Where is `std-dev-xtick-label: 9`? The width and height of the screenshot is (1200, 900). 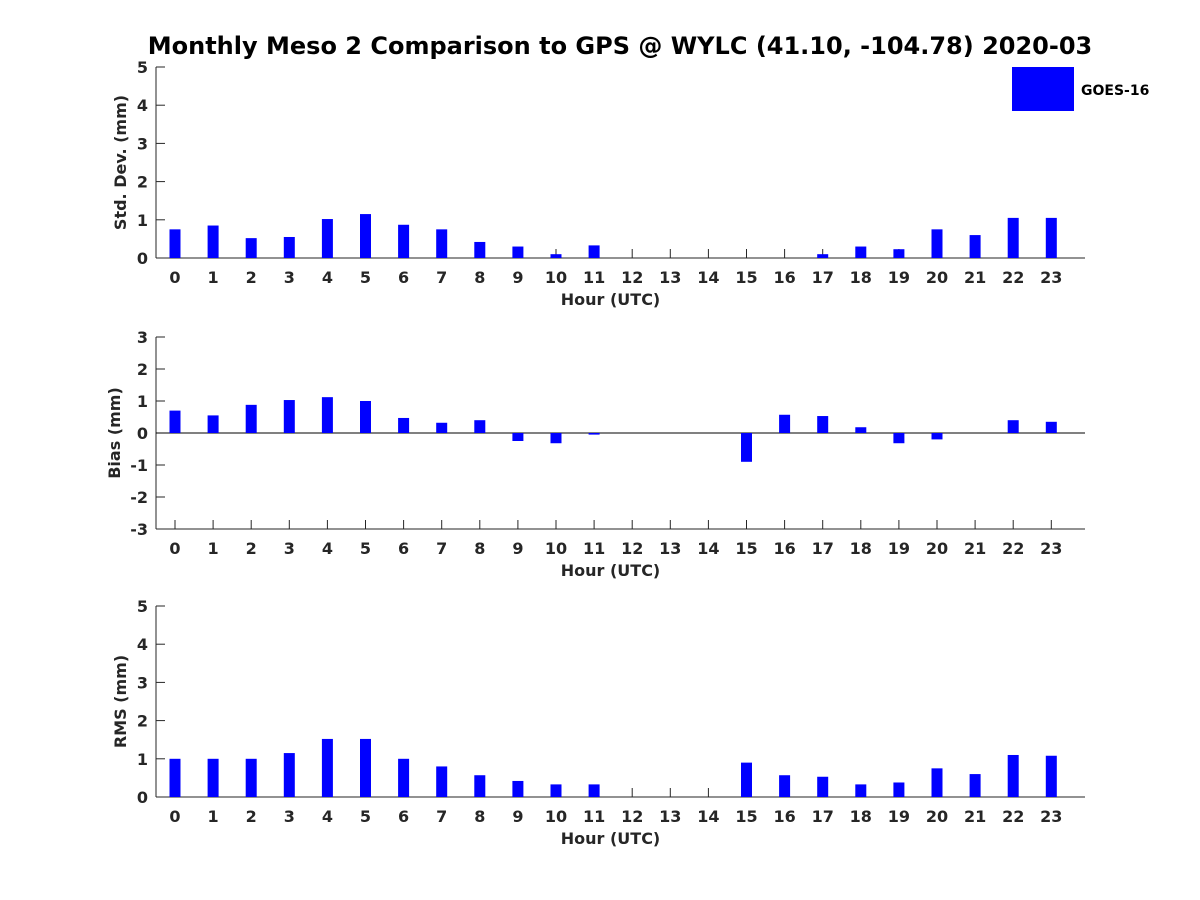
std-dev-xtick-label: 9 is located at coordinates (517, 277).